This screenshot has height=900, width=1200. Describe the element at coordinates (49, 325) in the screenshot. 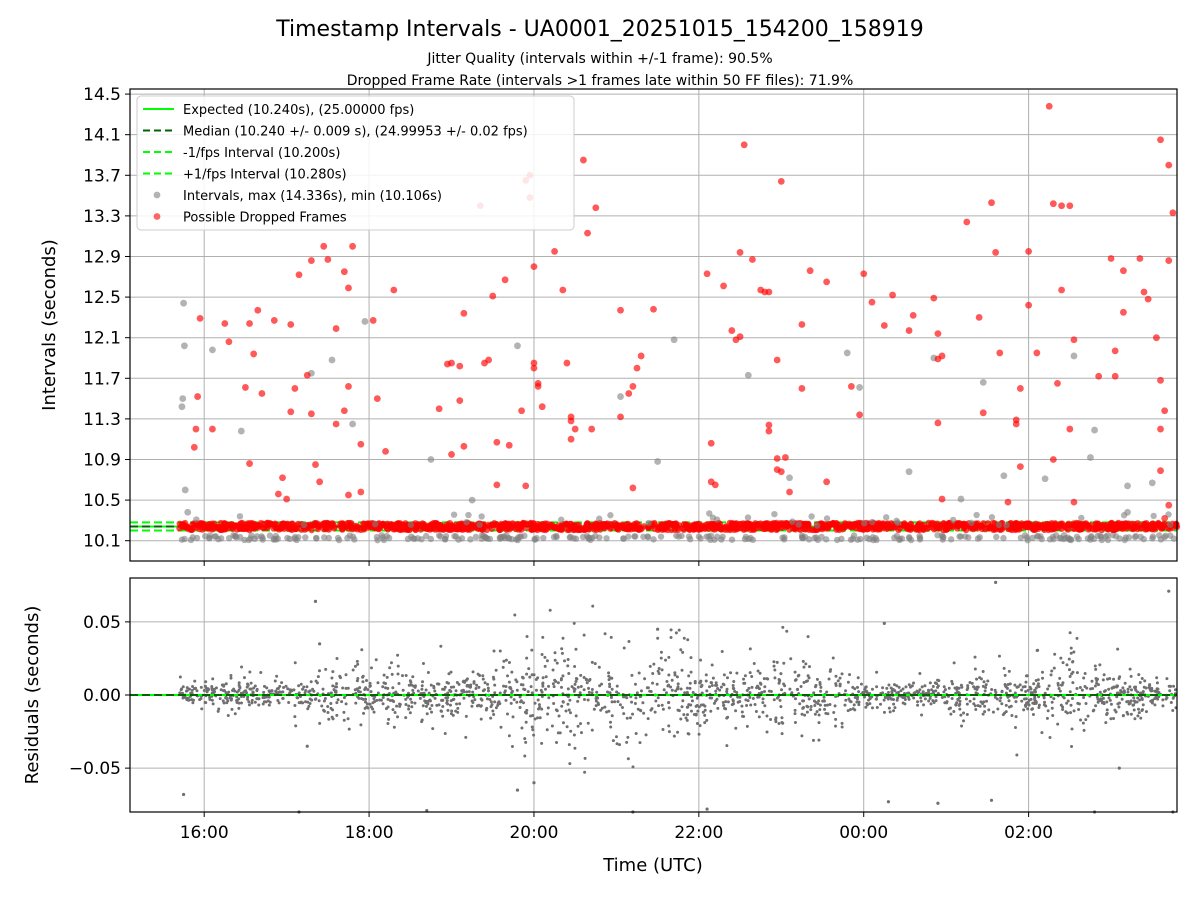

I see `intervals-y-axis-label: Intervals (seconds)` at that location.